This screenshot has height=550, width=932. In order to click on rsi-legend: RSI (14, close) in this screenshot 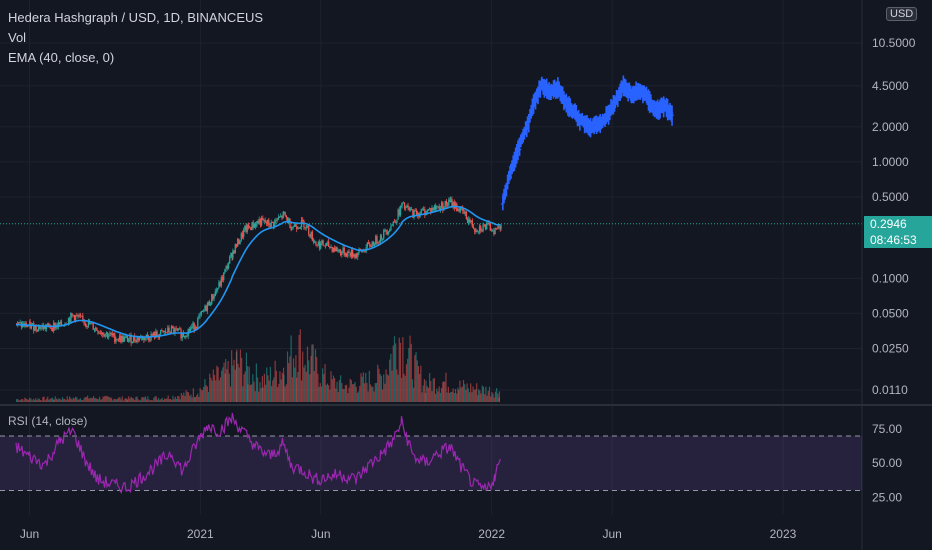, I will do `click(48, 421)`.